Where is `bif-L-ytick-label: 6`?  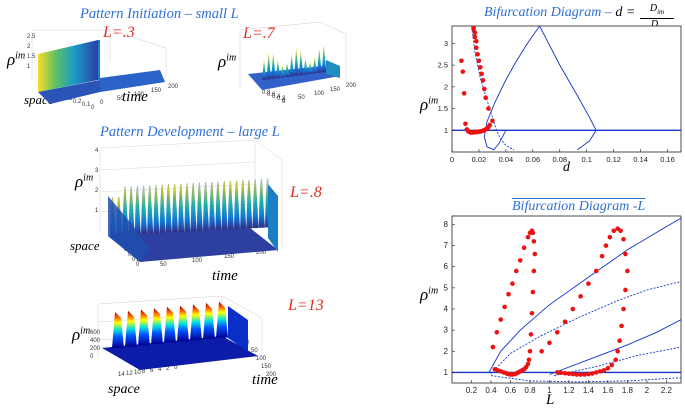 bif-L-ytick-label: 6 is located at coordinates (446, 266).